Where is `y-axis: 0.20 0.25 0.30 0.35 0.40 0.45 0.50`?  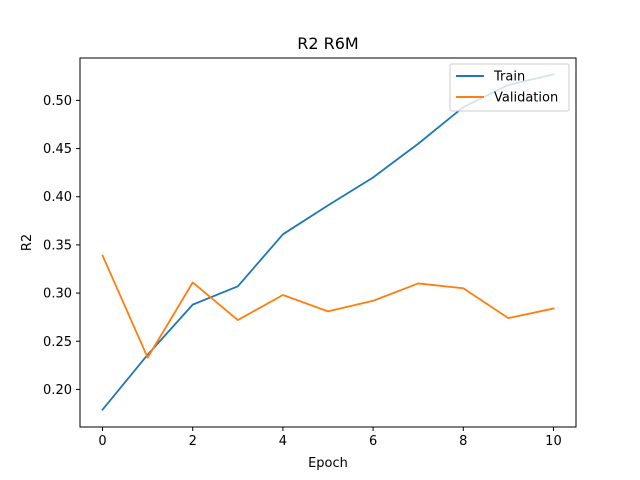
y-axis: 0.20 0.25 0.30 0.35 0.40 0.45 0.50 is located at coordinates (61, 246).